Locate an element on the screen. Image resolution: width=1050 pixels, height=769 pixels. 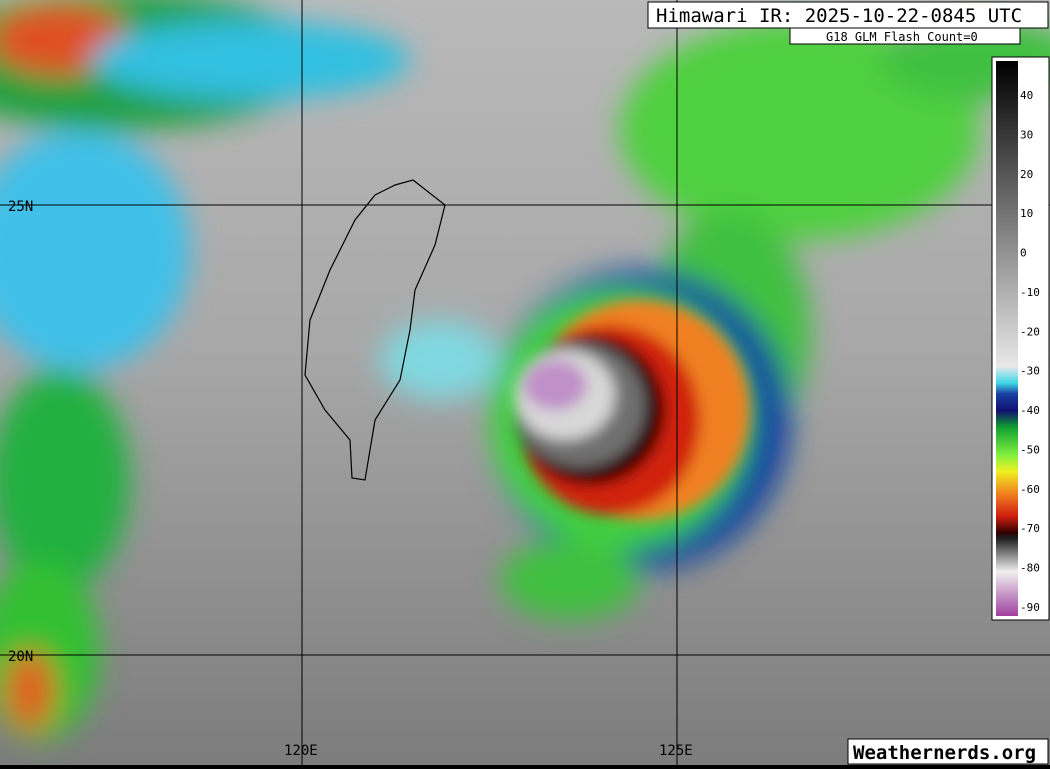
credit: Weathernerds.org is located at coordinates (944, 753).